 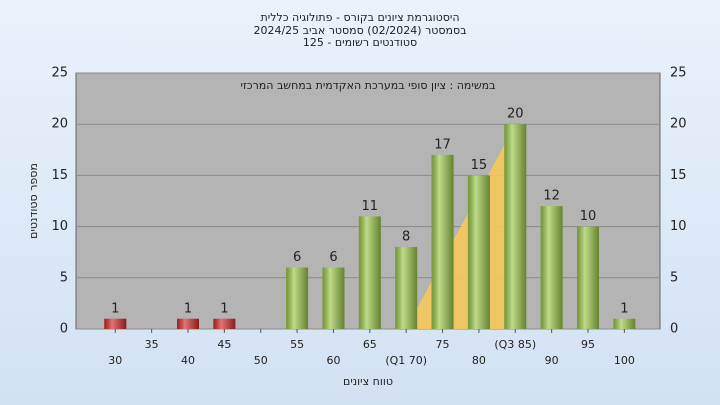 I want to click on y2-tick-label: 0, so click(x=674, y=329).